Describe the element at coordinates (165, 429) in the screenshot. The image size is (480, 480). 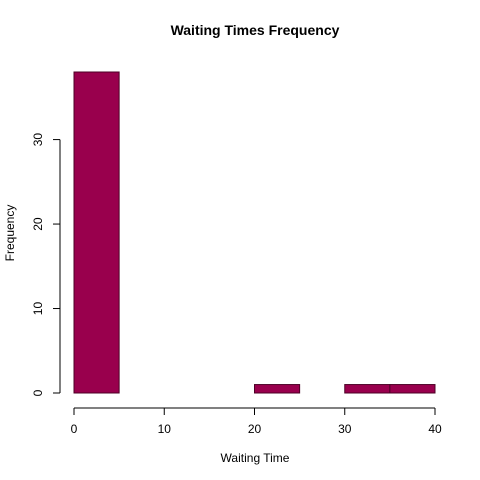
I see `x-tick-label: 10` at that location.